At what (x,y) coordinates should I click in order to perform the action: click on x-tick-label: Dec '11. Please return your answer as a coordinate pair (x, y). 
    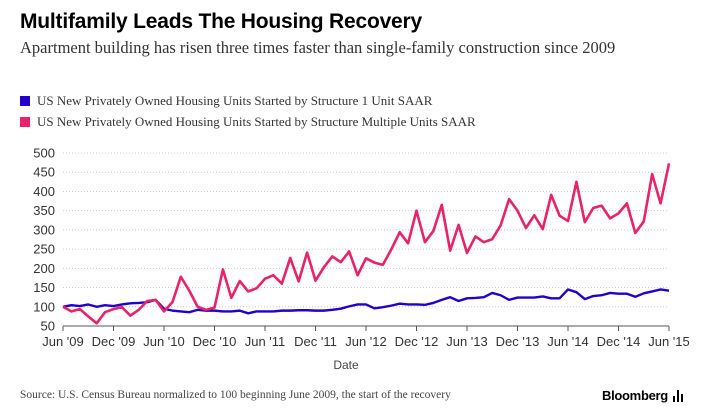
    Looking at the image, I should click on (315, 341).